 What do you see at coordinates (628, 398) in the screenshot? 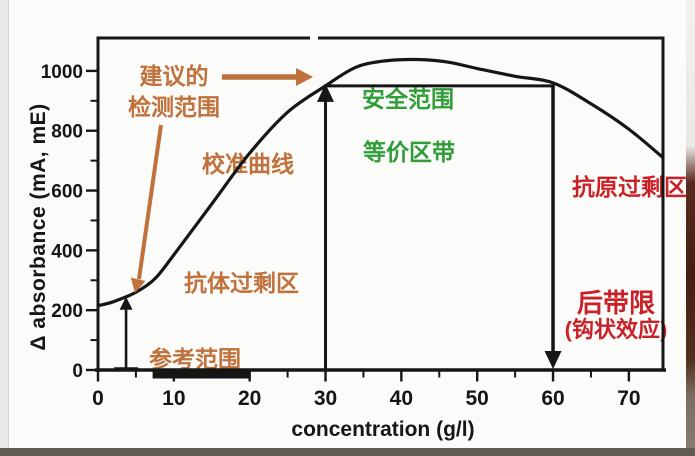
I see `svg-text: 70` at bounding box center [628, 398].